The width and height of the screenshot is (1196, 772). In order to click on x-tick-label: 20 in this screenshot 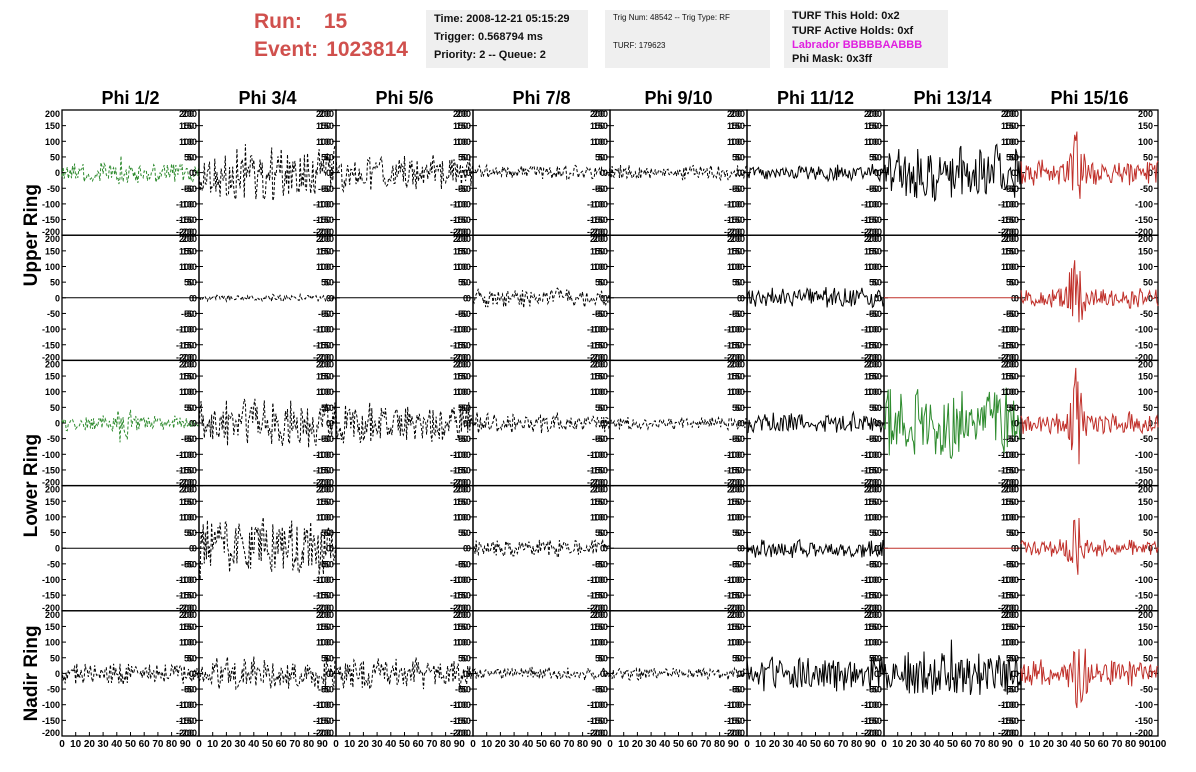, I will do `click(638, 744)`.